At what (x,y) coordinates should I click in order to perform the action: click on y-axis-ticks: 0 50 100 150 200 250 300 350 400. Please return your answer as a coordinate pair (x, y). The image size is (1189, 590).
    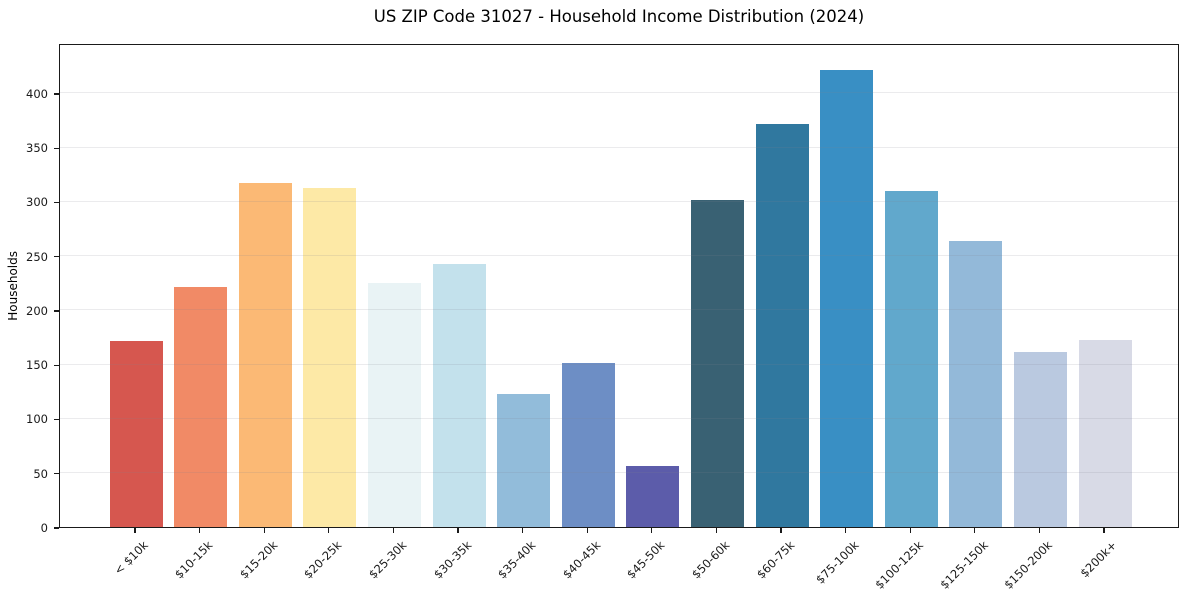
    Looking at the image, I should click on (29, 289).